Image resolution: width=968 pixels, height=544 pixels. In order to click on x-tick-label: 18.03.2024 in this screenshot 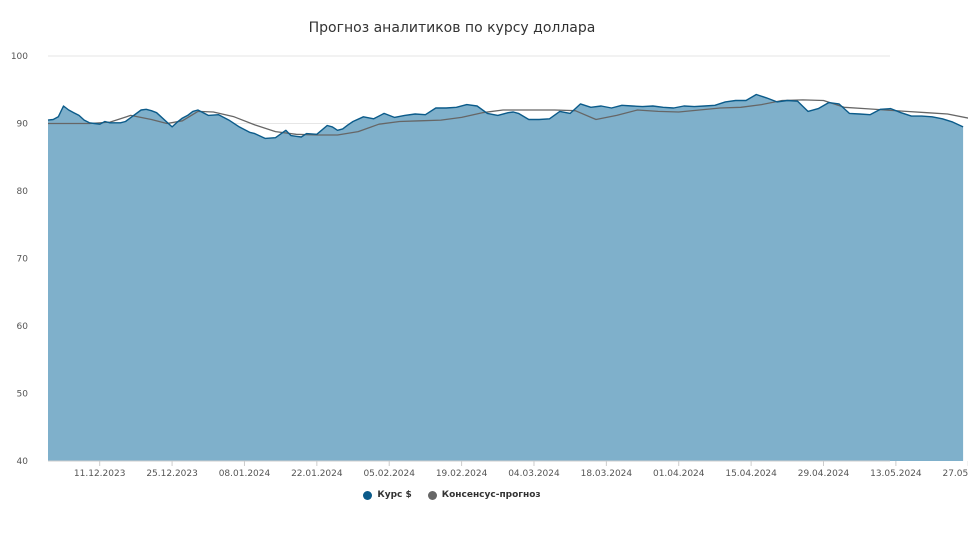, I will do `click(607, 474)`.